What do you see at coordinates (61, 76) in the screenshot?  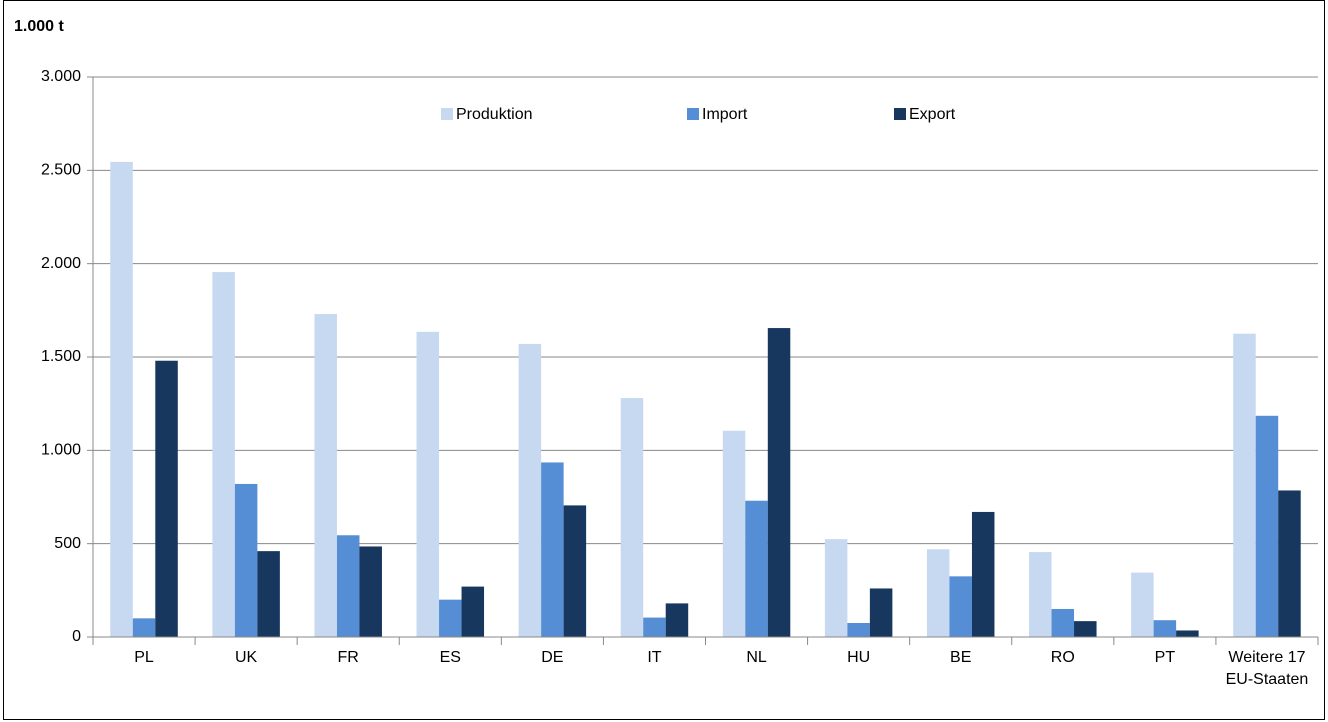 I see `y-tick-label: 3.000` at bounding box center [61, 76].